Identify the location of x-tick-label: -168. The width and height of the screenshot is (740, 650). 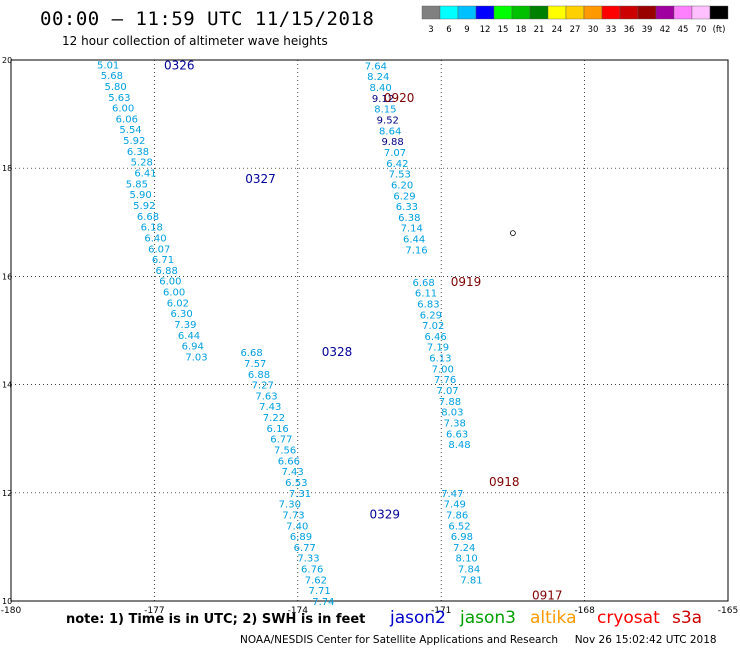
(584, 611).